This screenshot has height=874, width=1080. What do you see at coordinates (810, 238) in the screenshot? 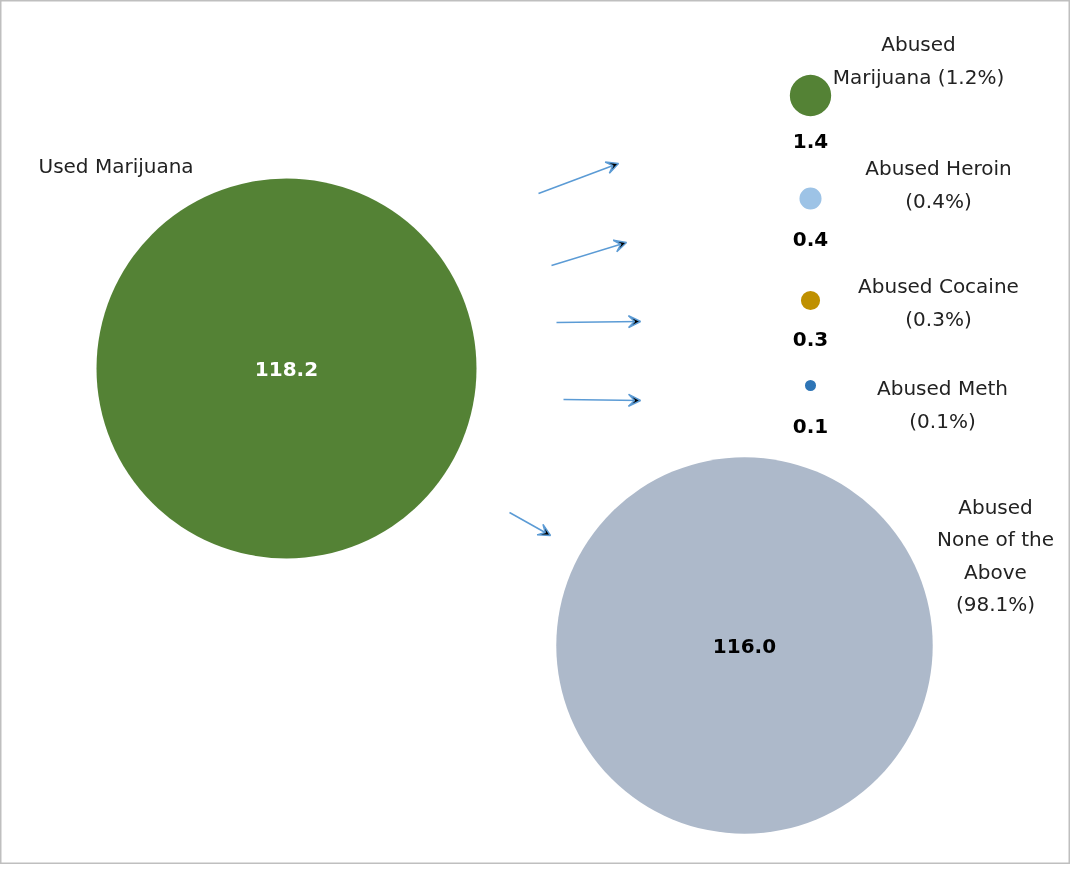
I see `data-label: 0.4` at bounding box center [810, 238].